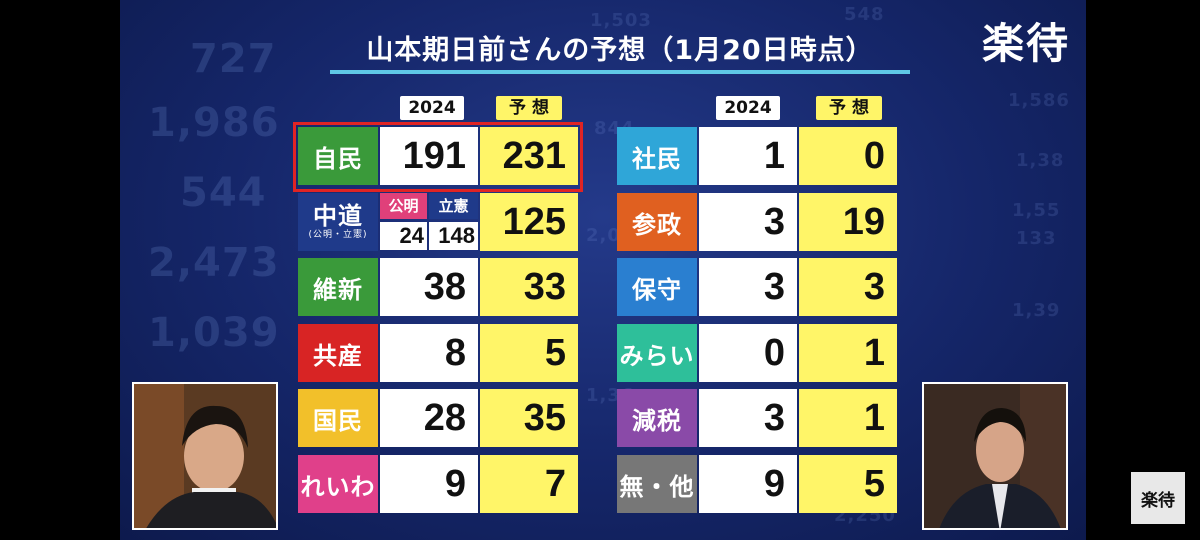  Describe the element at coordinates (429, 418) in the screenshot. I see `cell-2024: 28` at that location.